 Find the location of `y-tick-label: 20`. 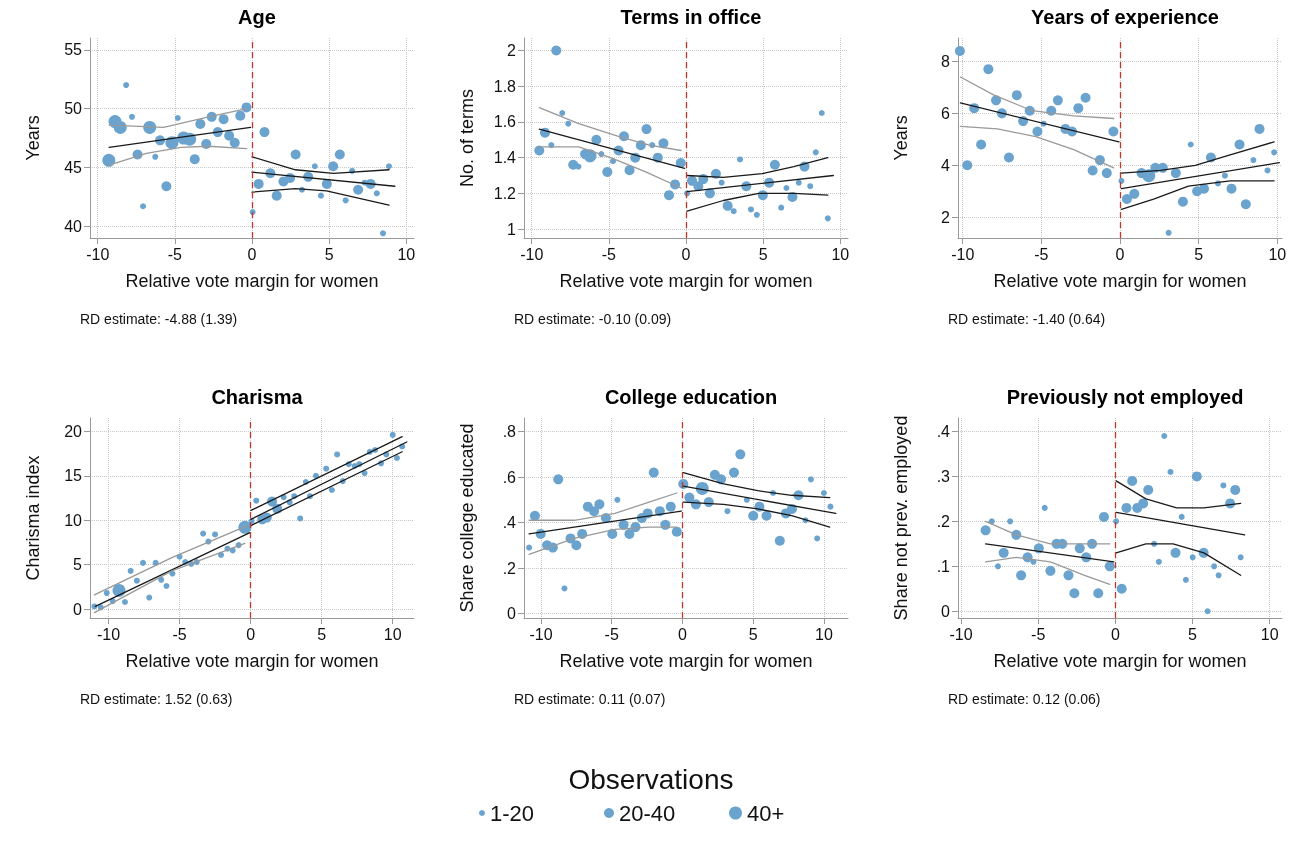

y-tick-label: 20 is located at coordinates (73, 431).